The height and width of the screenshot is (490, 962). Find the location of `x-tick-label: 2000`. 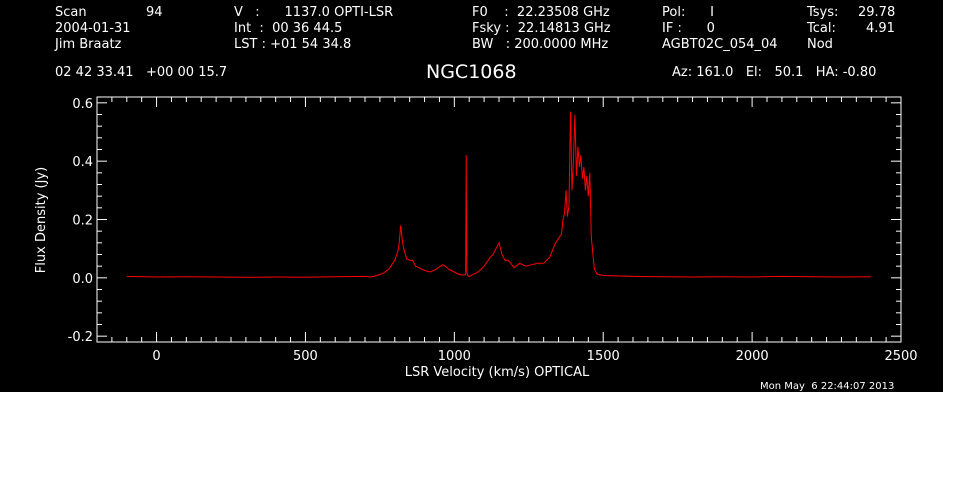

x-tick-label: 2000 is located at coordinates (752, 356).